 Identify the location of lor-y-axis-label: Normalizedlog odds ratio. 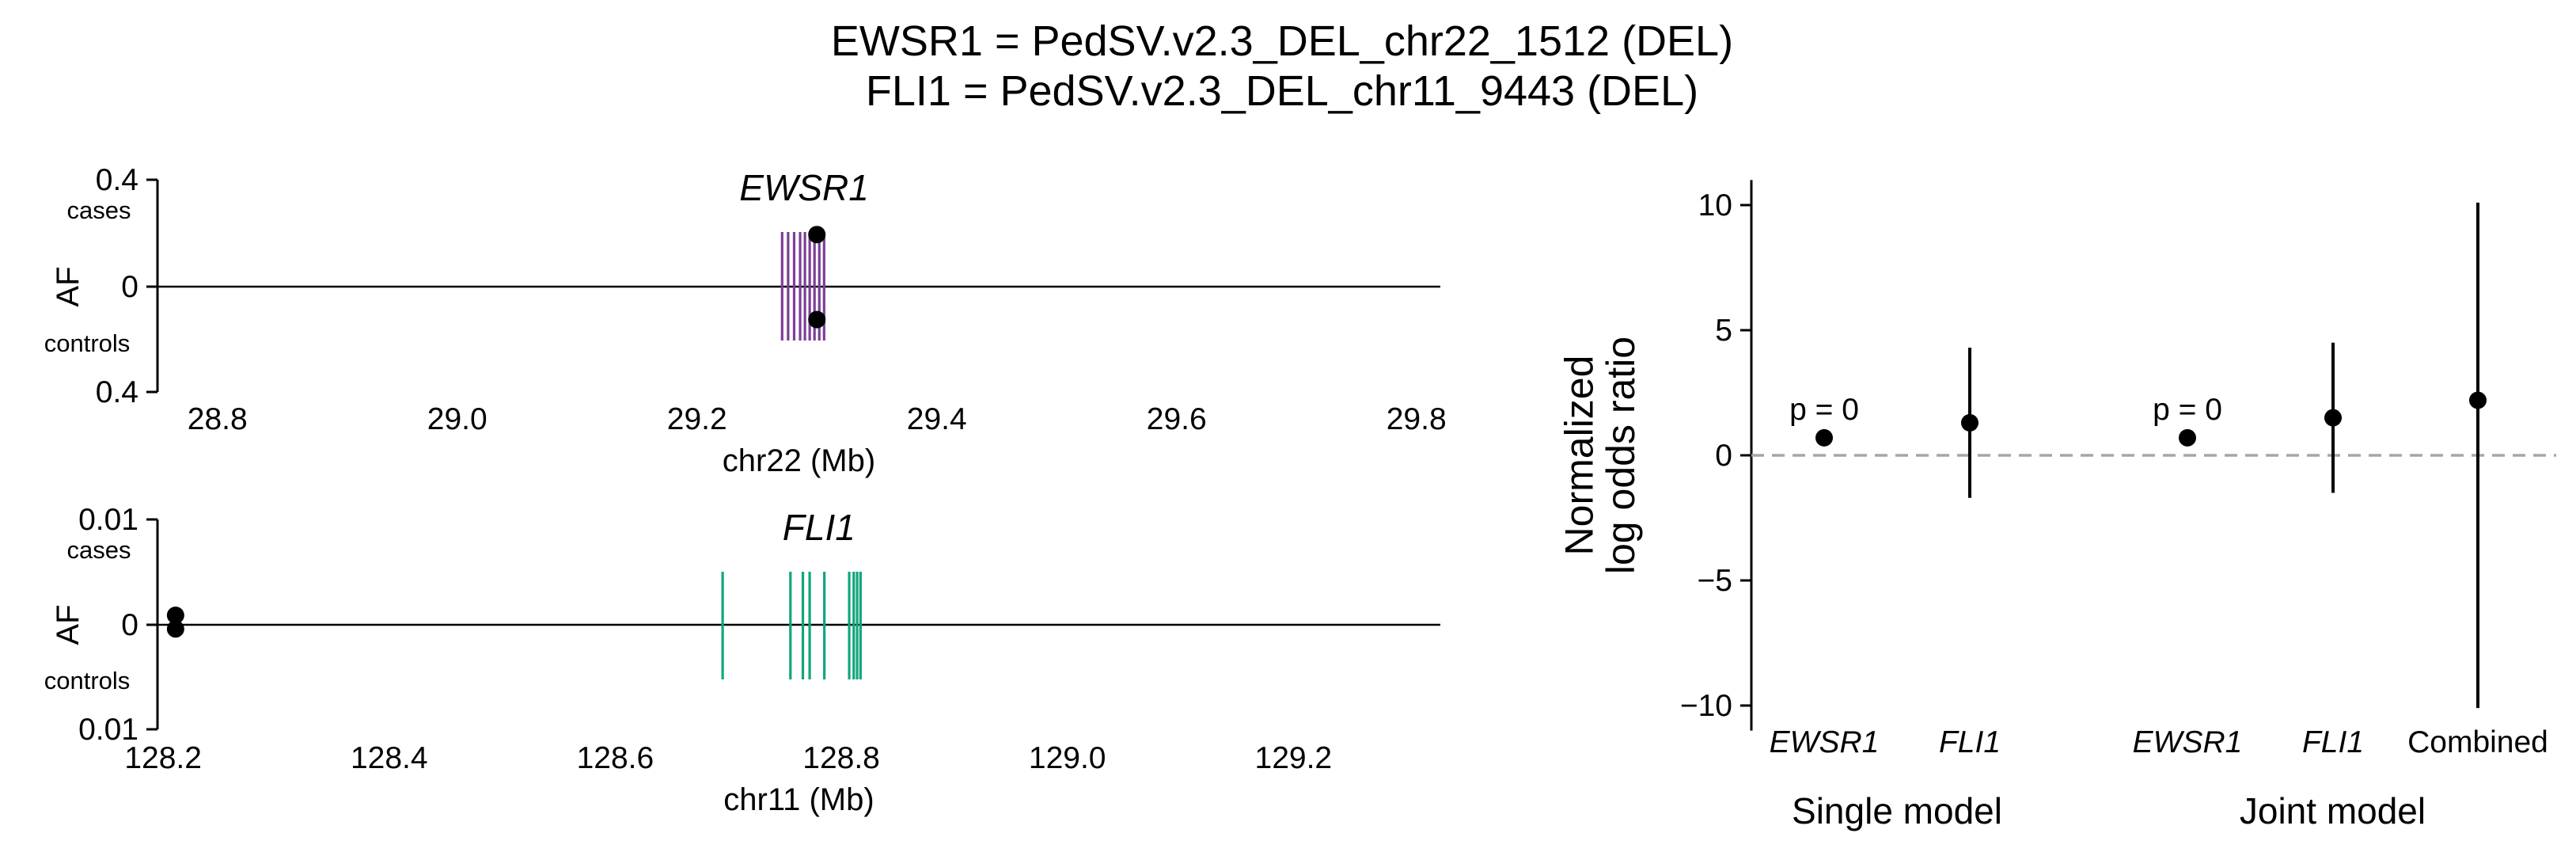
(1600, 455).